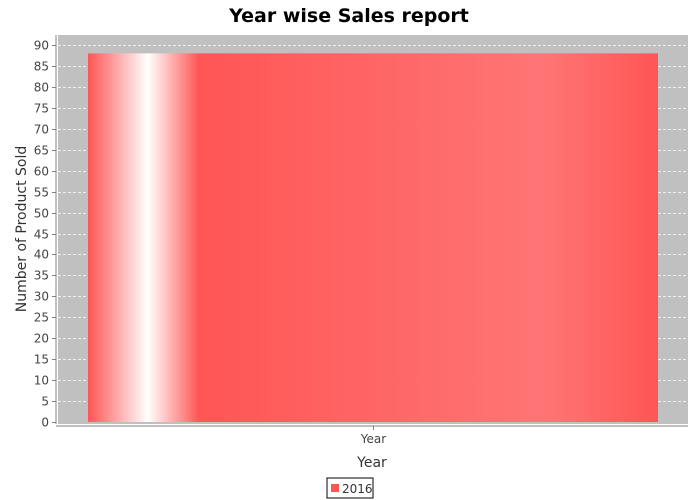  What do you see at coordinates (22, 229) in the screenshot?
I see `y-axis-label: Number of Product Sold` at bounding box center [22, 229].